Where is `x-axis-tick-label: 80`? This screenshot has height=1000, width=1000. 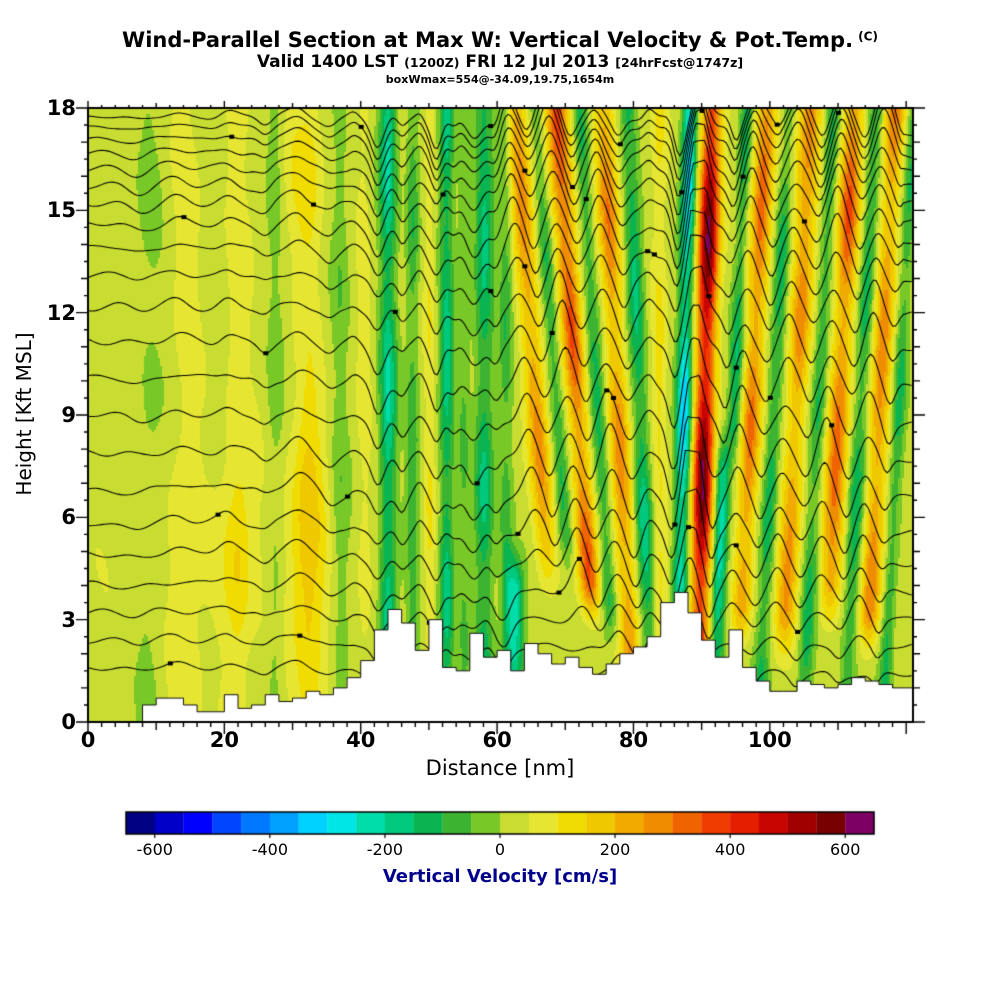 x-axis-tick-label: 80 is located at coordinates (633, 740).